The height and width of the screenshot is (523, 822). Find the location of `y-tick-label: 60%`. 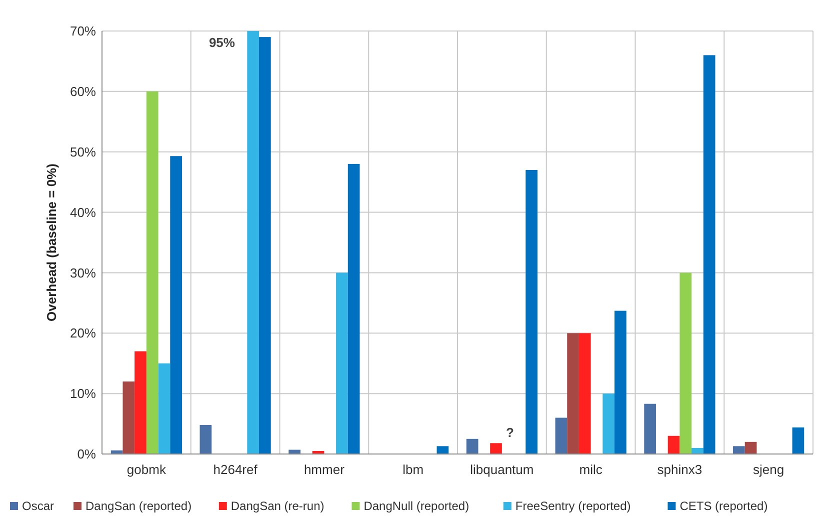

y-tick-label: 60% is located at coordinates (83, 91).